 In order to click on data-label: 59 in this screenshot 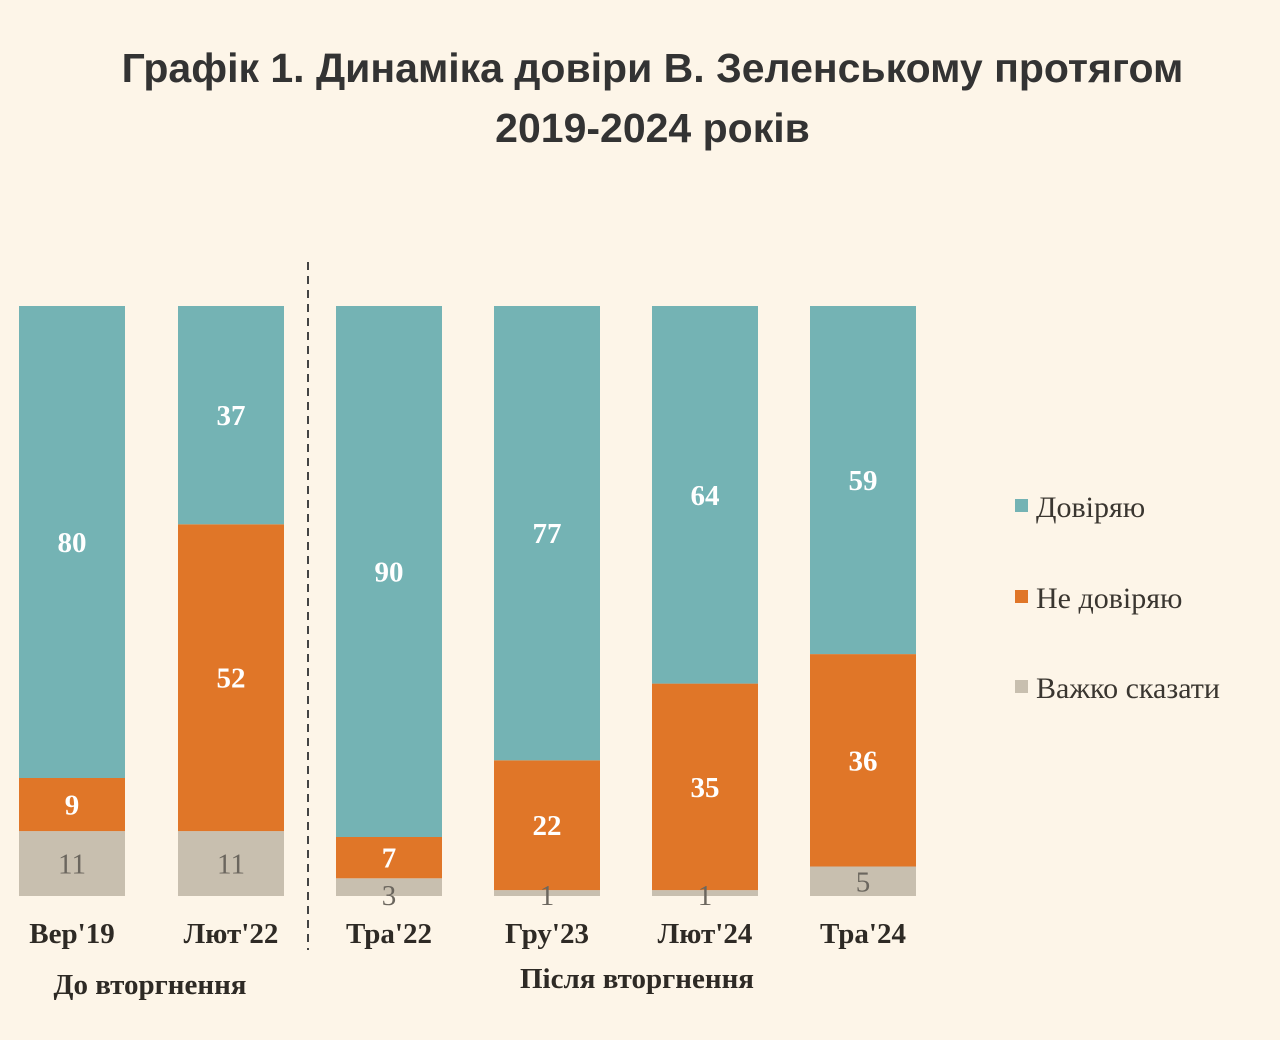, I will do `click(863, 481)`.